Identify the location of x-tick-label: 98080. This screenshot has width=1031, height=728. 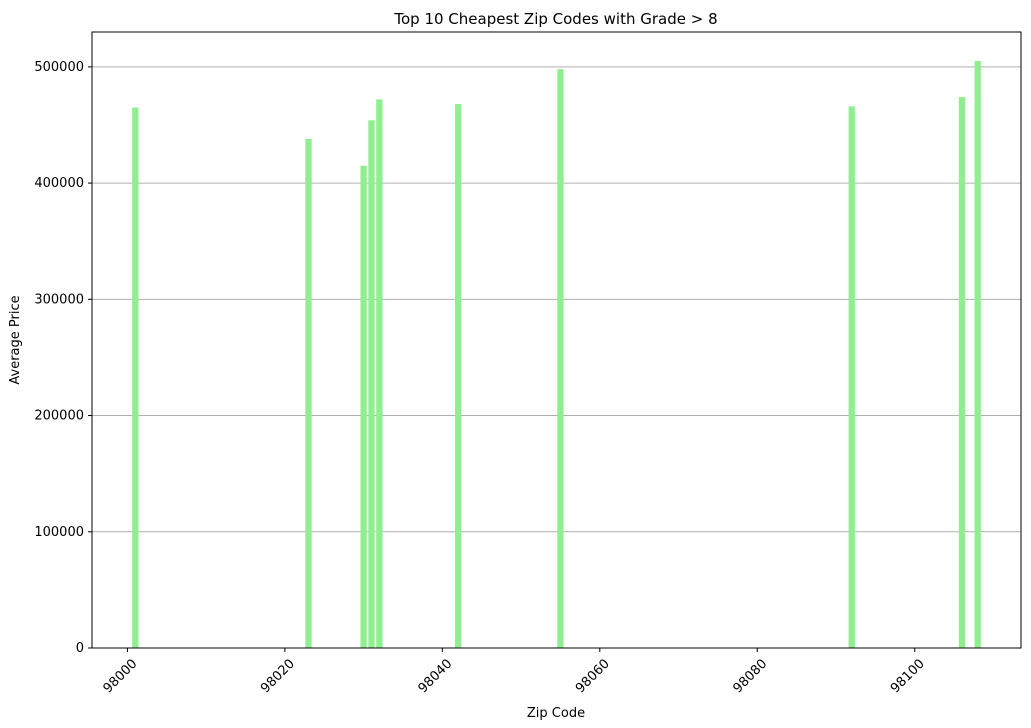
(750, 676).